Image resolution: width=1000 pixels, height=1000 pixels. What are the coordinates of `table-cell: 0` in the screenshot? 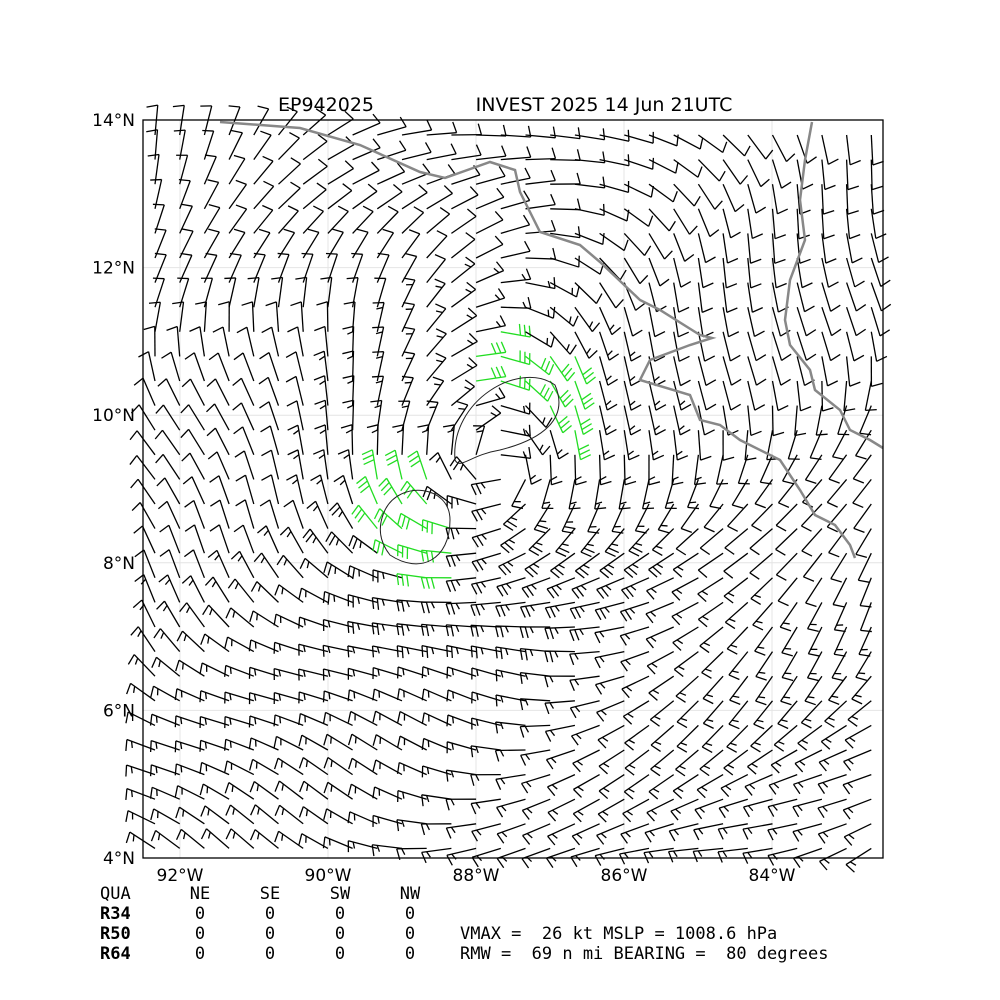 It's located at (410, 914).